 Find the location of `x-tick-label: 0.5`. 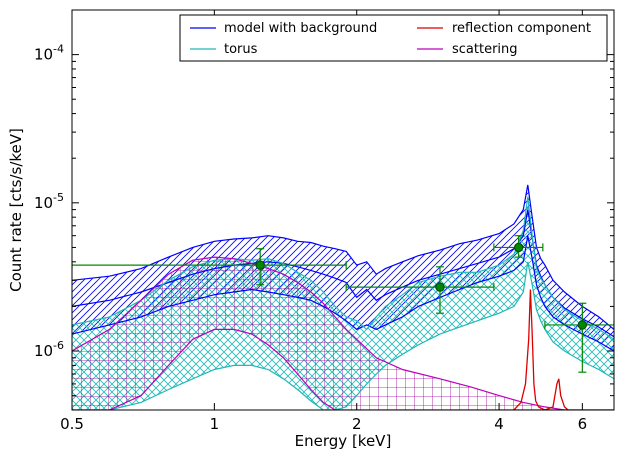

x-tick-label: 0.5 is located at coordinates (72, 424).